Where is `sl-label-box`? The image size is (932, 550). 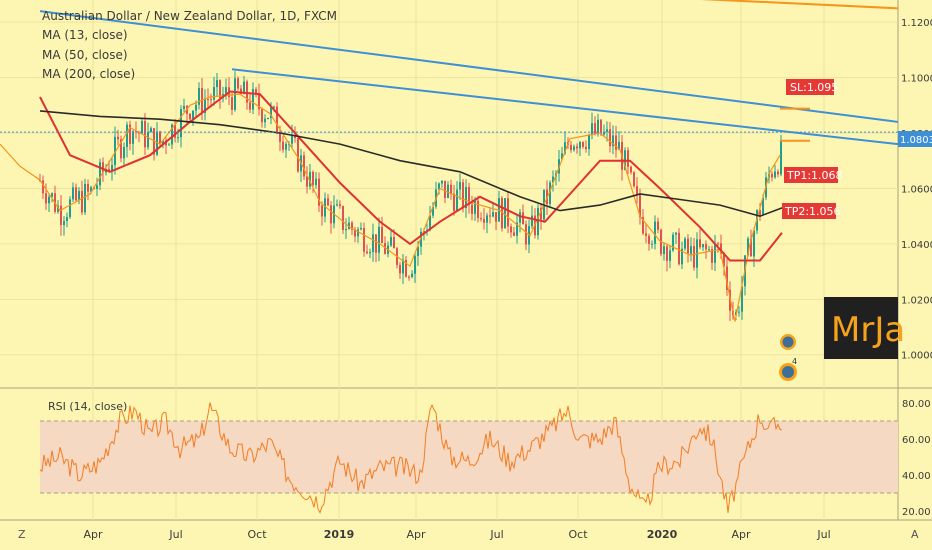
sl-label-box is located at coordinates (810, 87).